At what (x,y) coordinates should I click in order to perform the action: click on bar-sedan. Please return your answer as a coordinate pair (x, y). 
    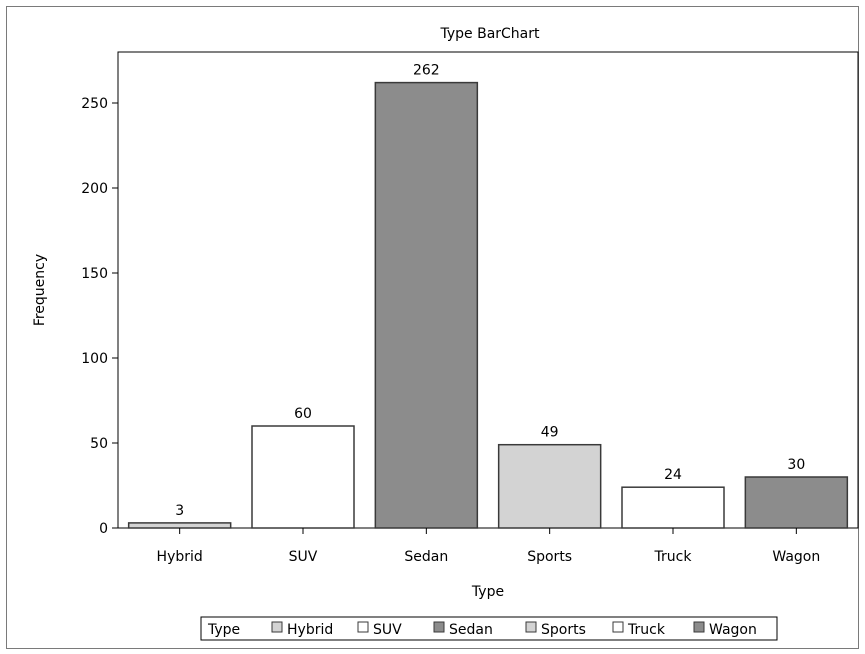
    Looking at the image, I should click on (426, 305).